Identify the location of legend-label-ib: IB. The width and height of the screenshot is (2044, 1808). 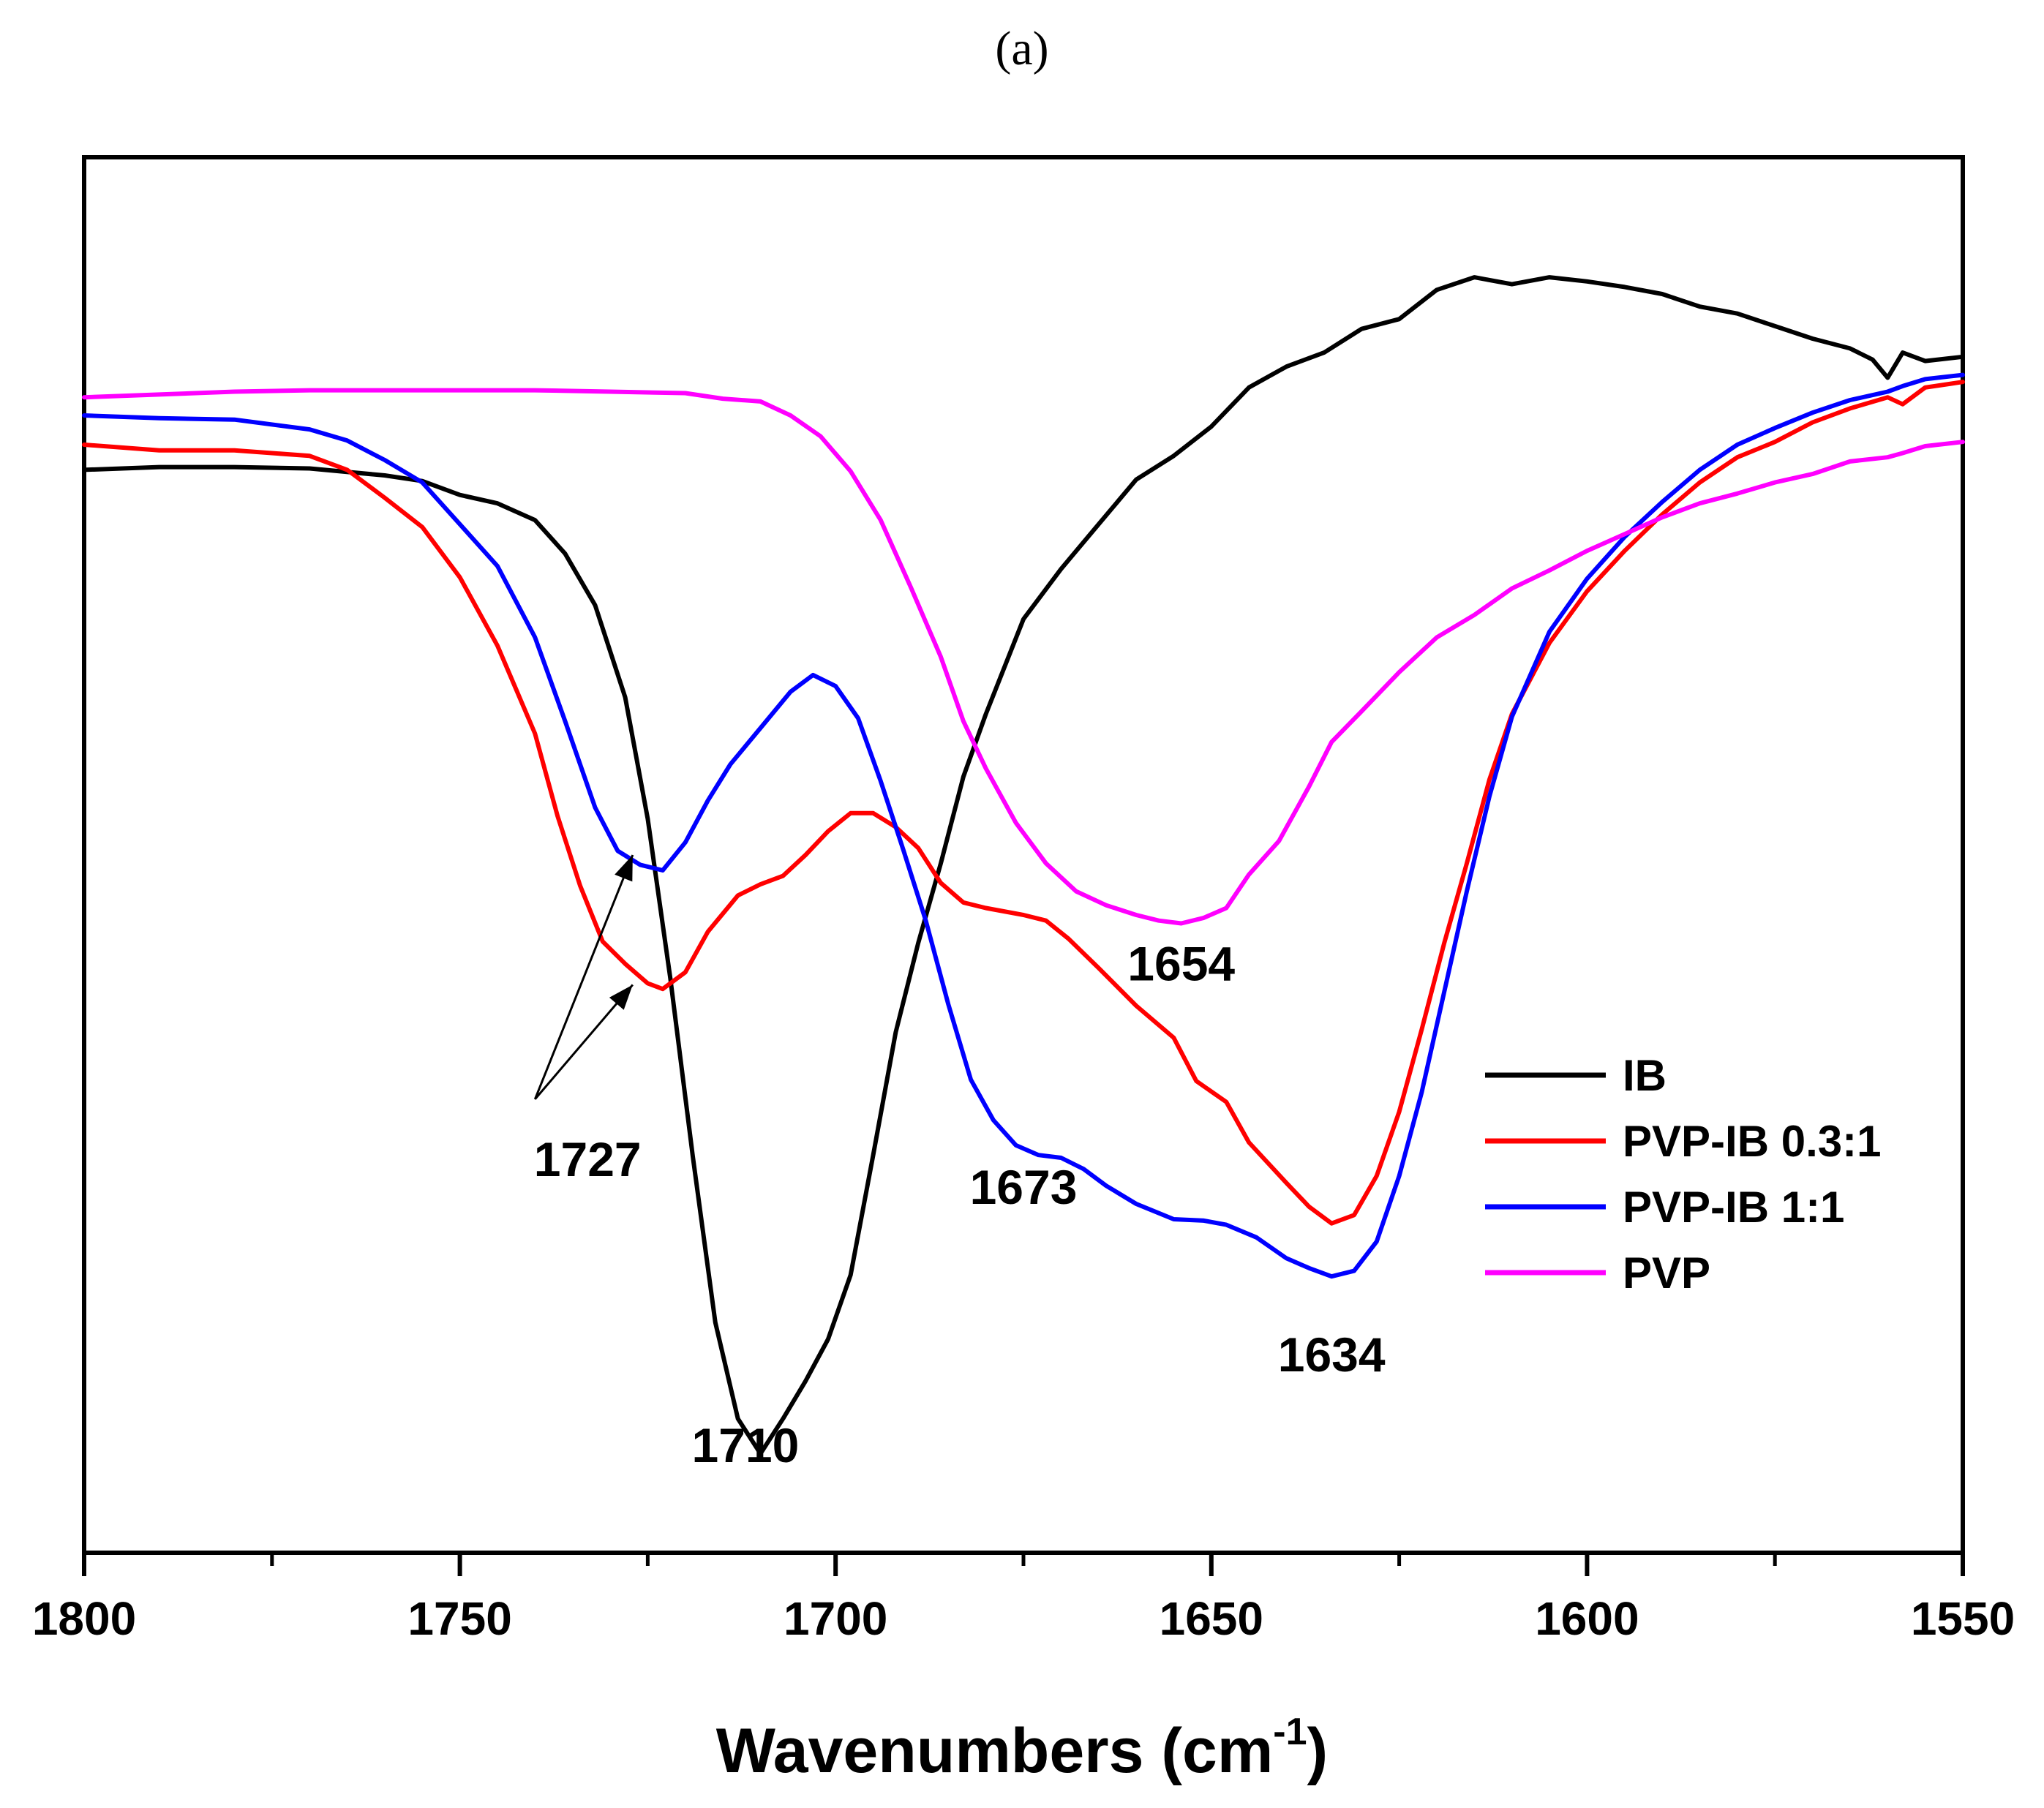
(1645, 1075).